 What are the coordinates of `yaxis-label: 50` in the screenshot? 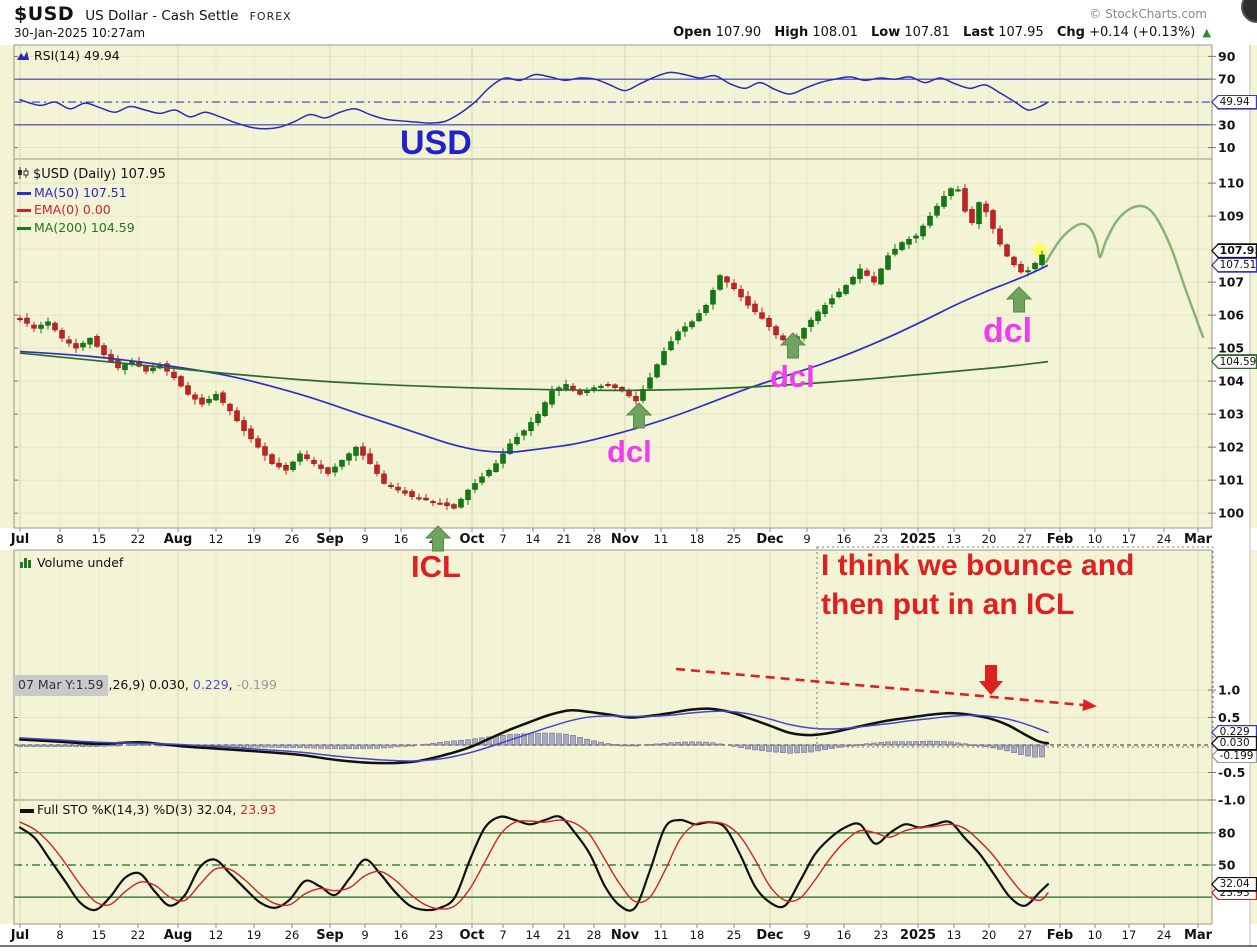 It's located at (1227, 864).